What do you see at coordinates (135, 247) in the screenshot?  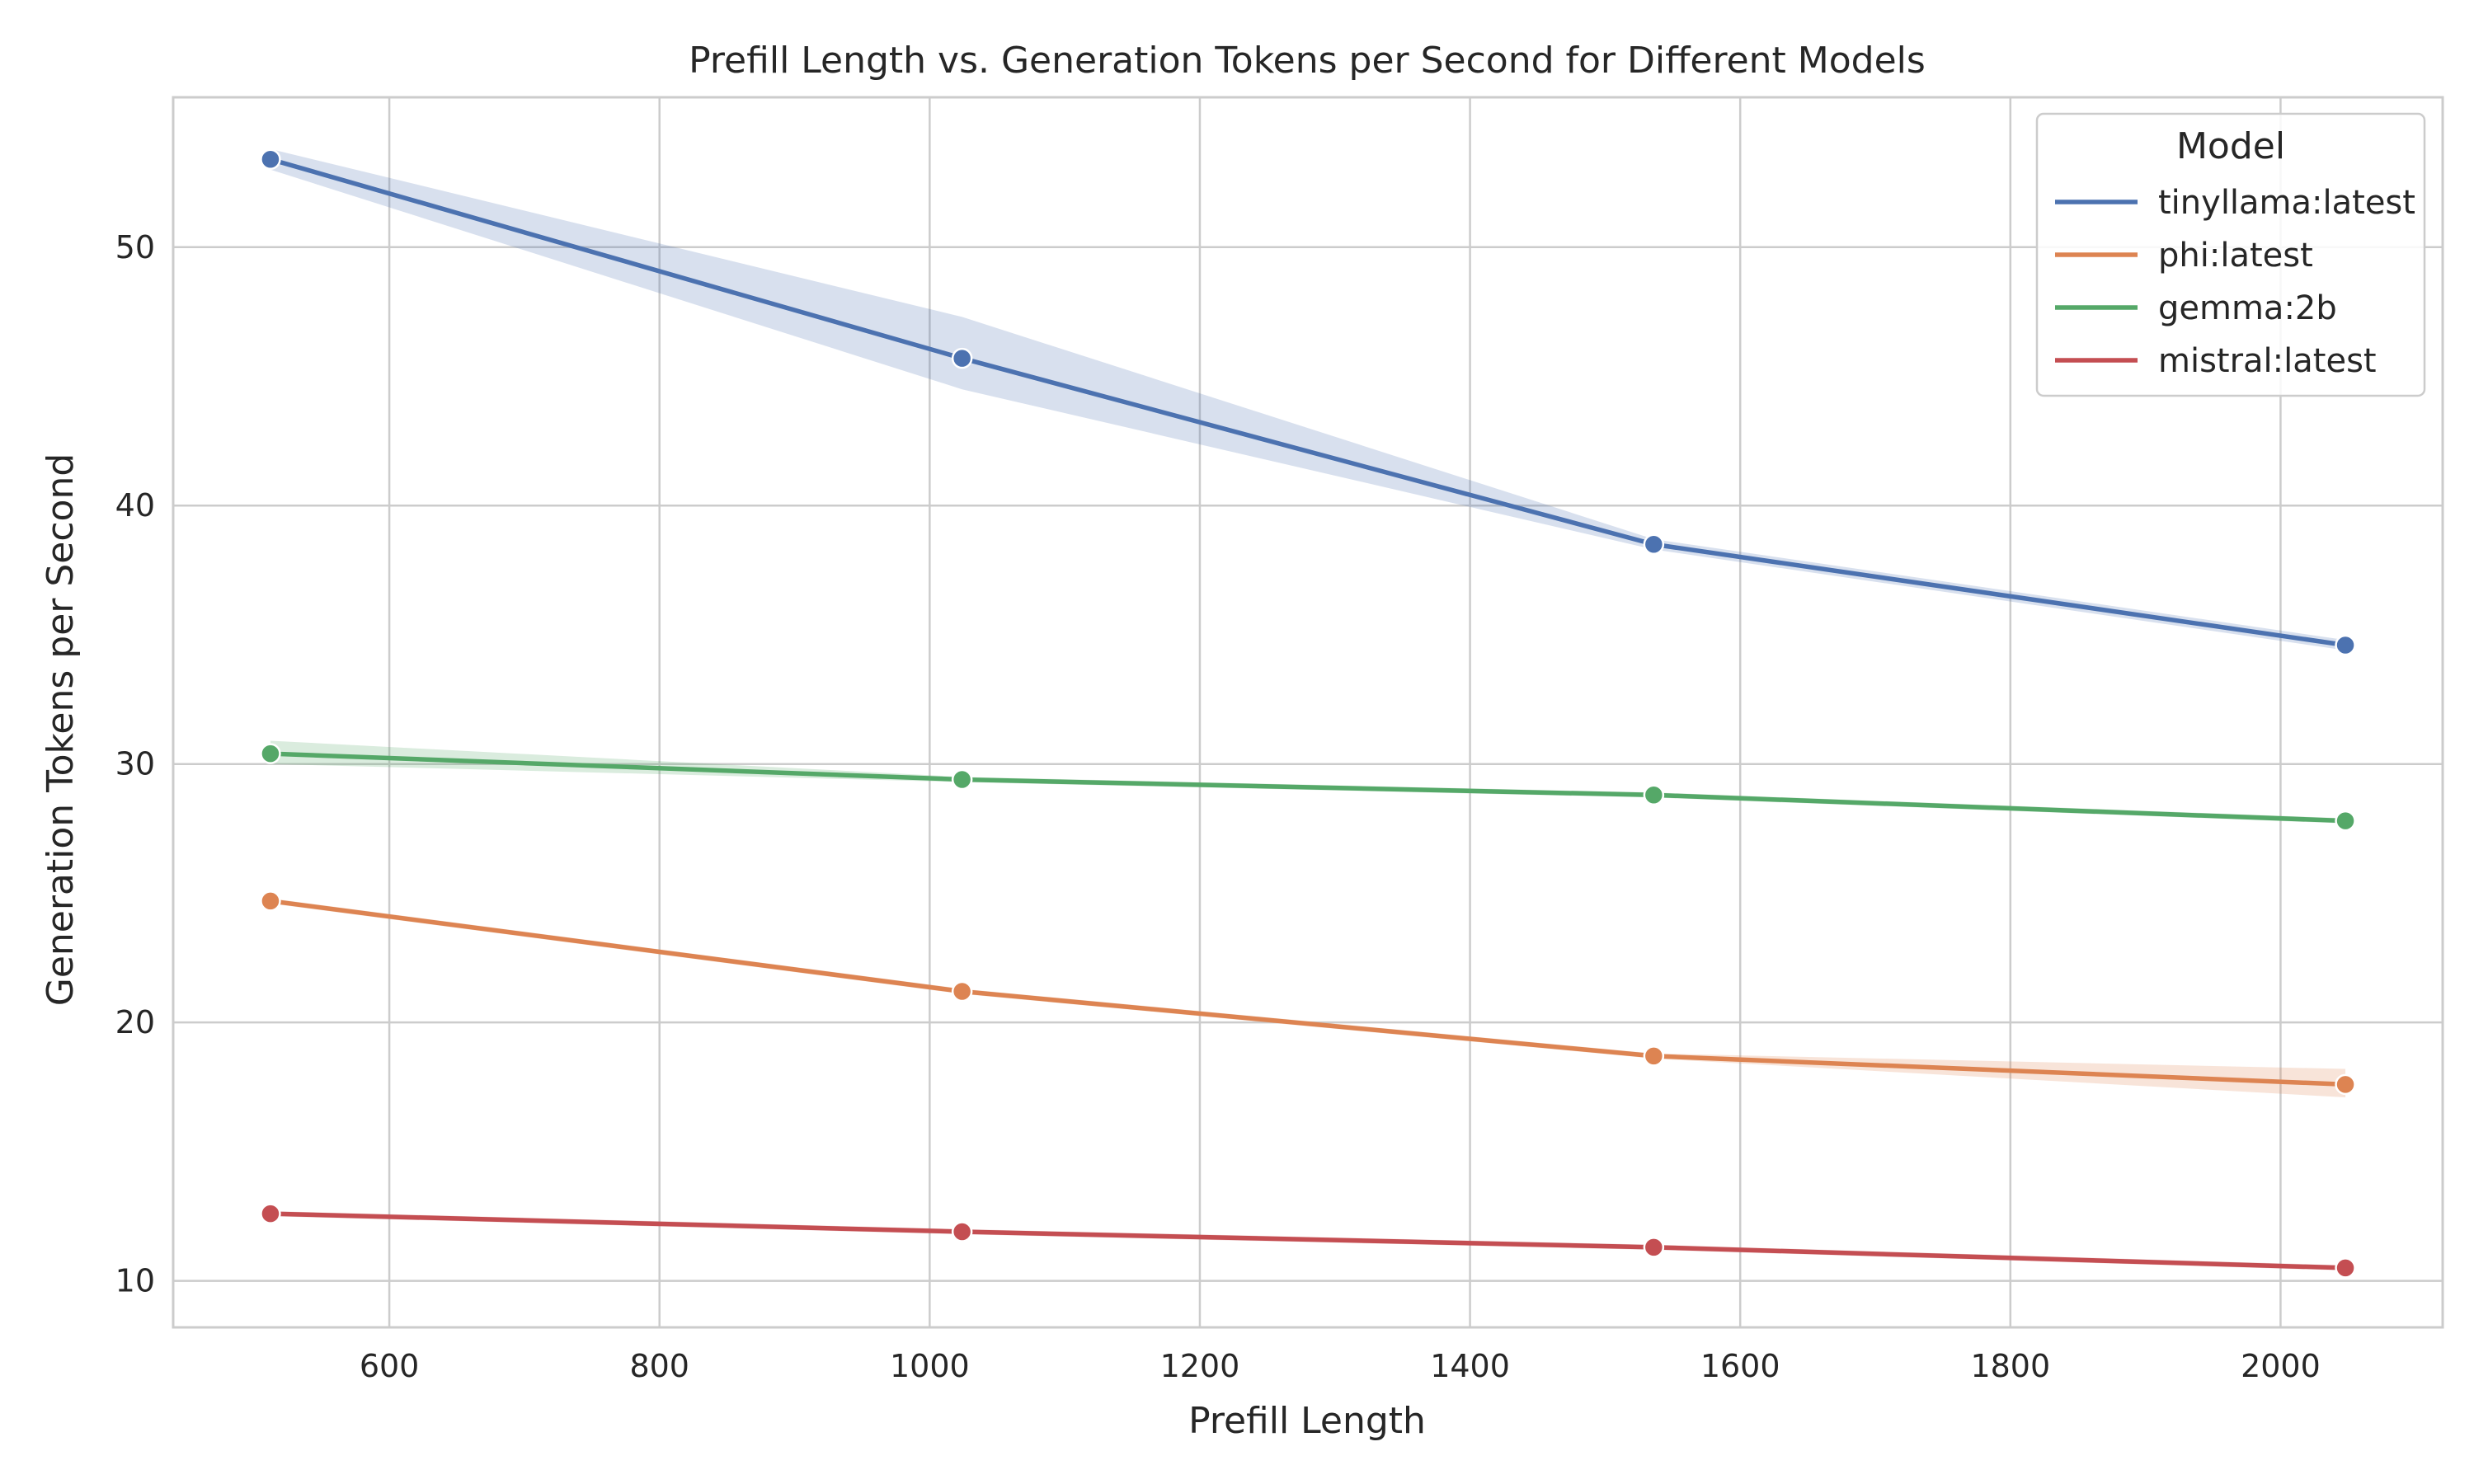 I see `y-tick-label: 50` at bounding box center [135, 247].